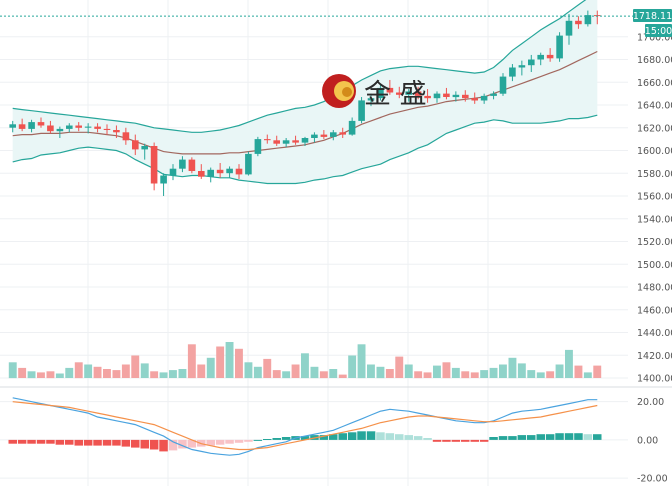 This screenshot has height=490, width=672. I want to click on macd-axis-tick-label: -20.00, so click(652, 479).